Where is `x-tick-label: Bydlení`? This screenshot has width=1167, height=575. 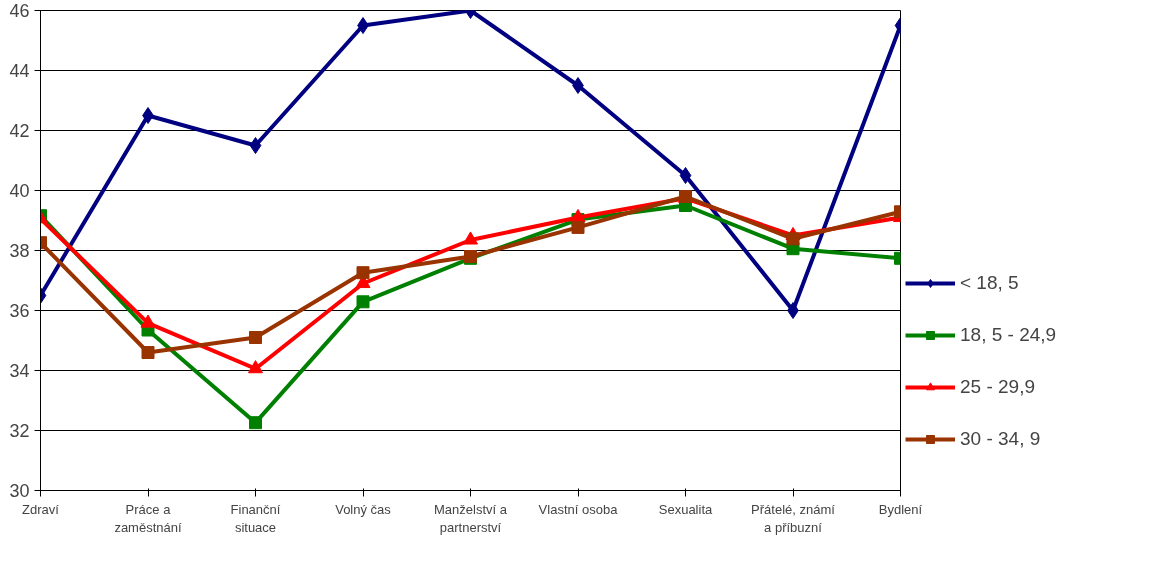
x-tick-label: Bydlení is located at coordinates (900, 509).